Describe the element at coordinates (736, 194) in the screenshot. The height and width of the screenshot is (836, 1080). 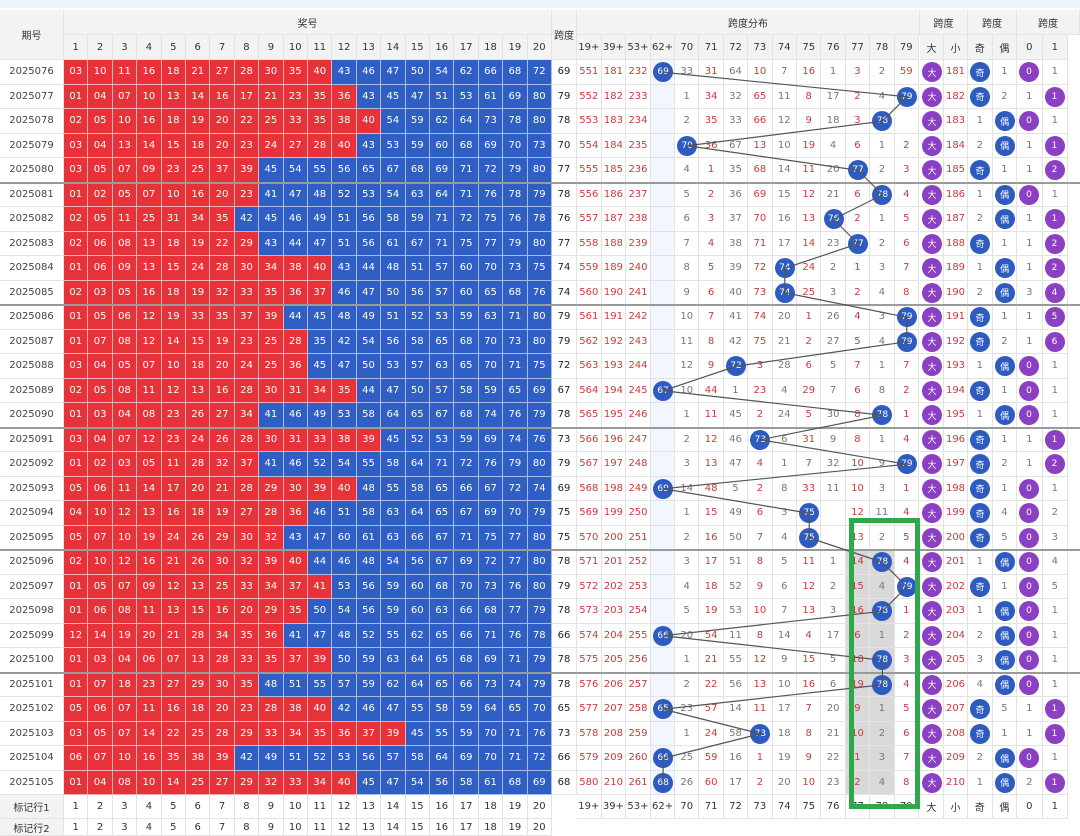
I see `dist-miss-cell: 36` at that location.